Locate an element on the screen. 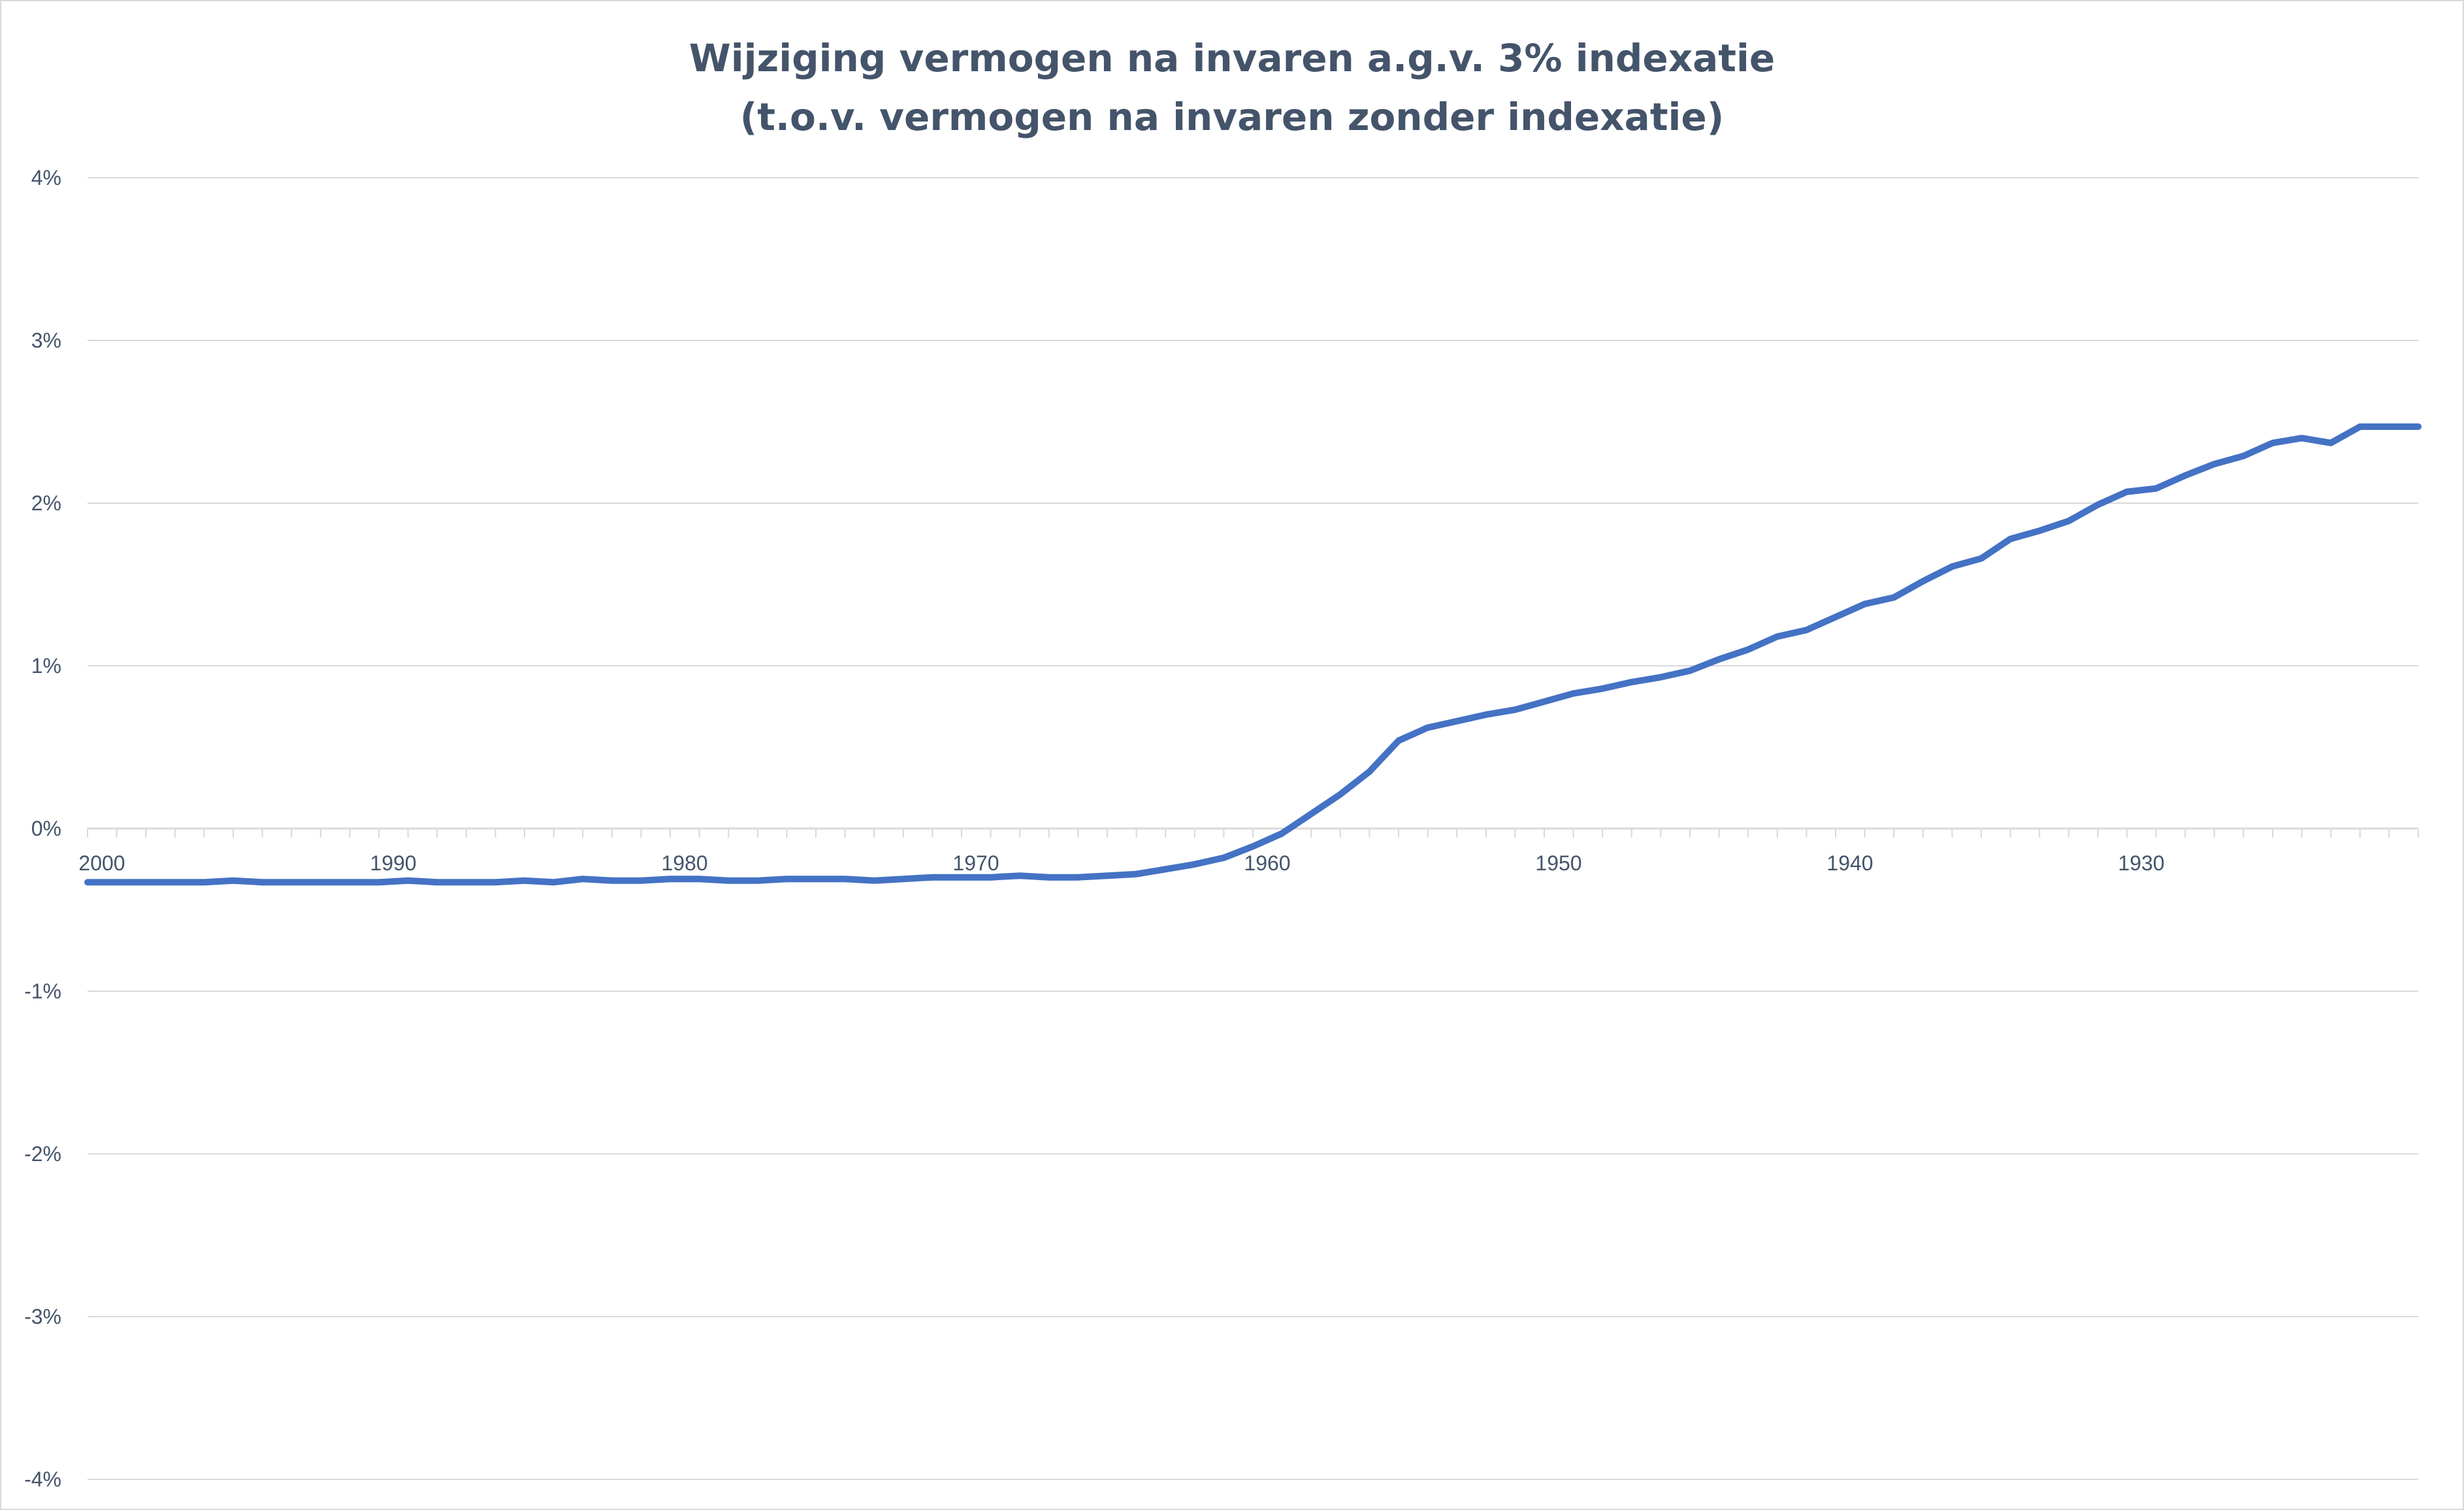 The image size is (2464, 1510). y-tick-label: -2% is located at coordinates (42, 1154).